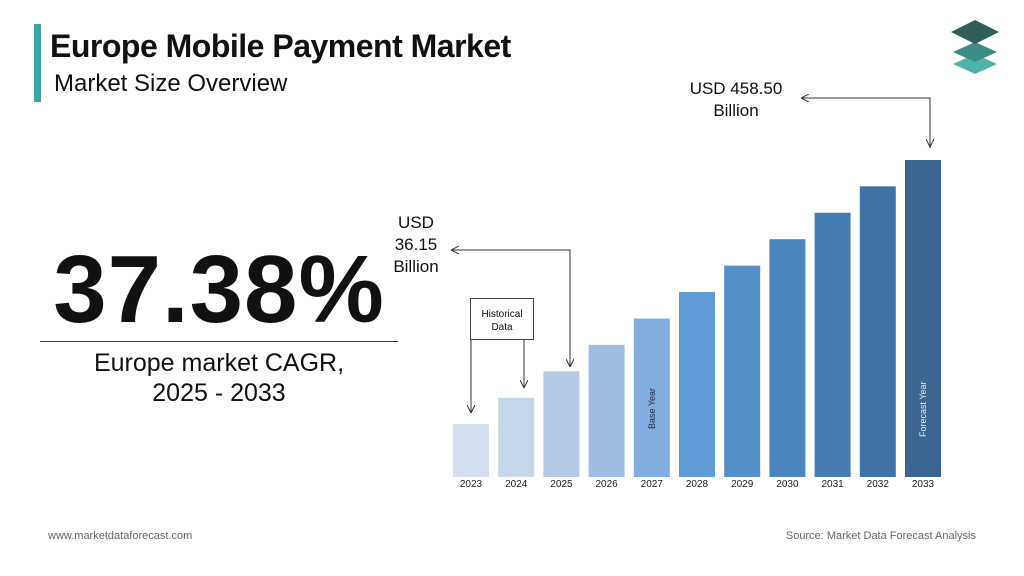 Image resolution: width=1024 pixels, height=576 pixels. What do you see at coordinates (880, 536) in the screenshot?
I see `footer-source: Source: Market Data Forecast Analysis` at bounding box center [880, 536].